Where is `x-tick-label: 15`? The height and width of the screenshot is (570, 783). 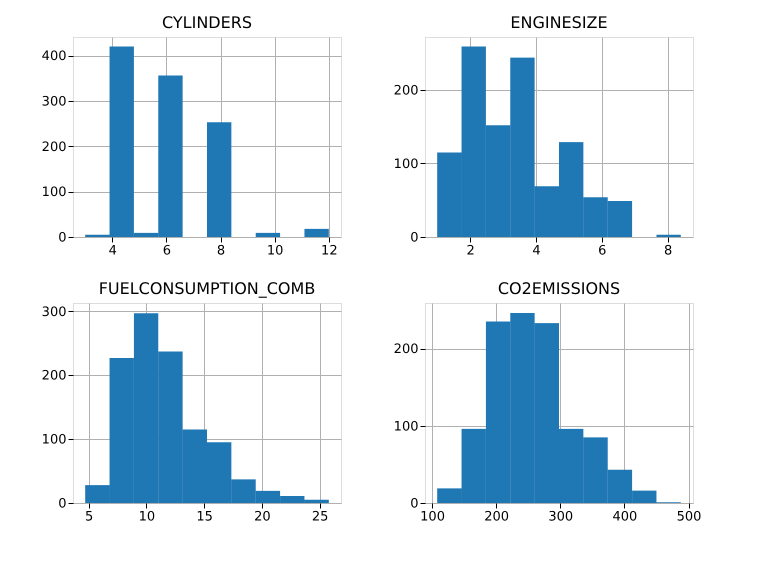
x-tick-label: 15 is located at coordinates (204, 517).